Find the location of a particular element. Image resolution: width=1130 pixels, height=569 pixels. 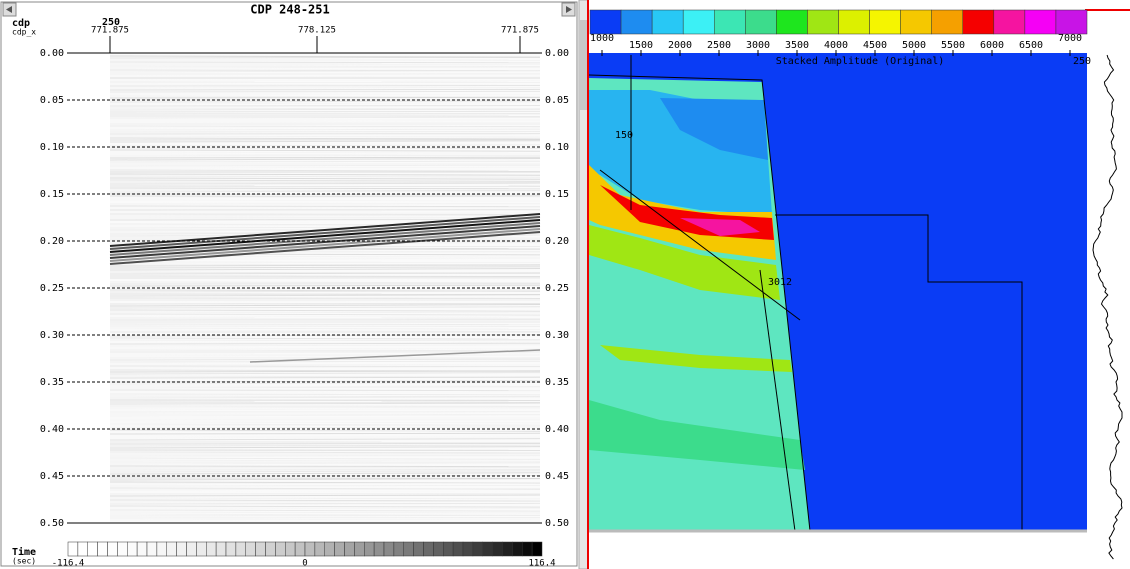

velocity-label: 2000 is located at coordinates (680, 45).